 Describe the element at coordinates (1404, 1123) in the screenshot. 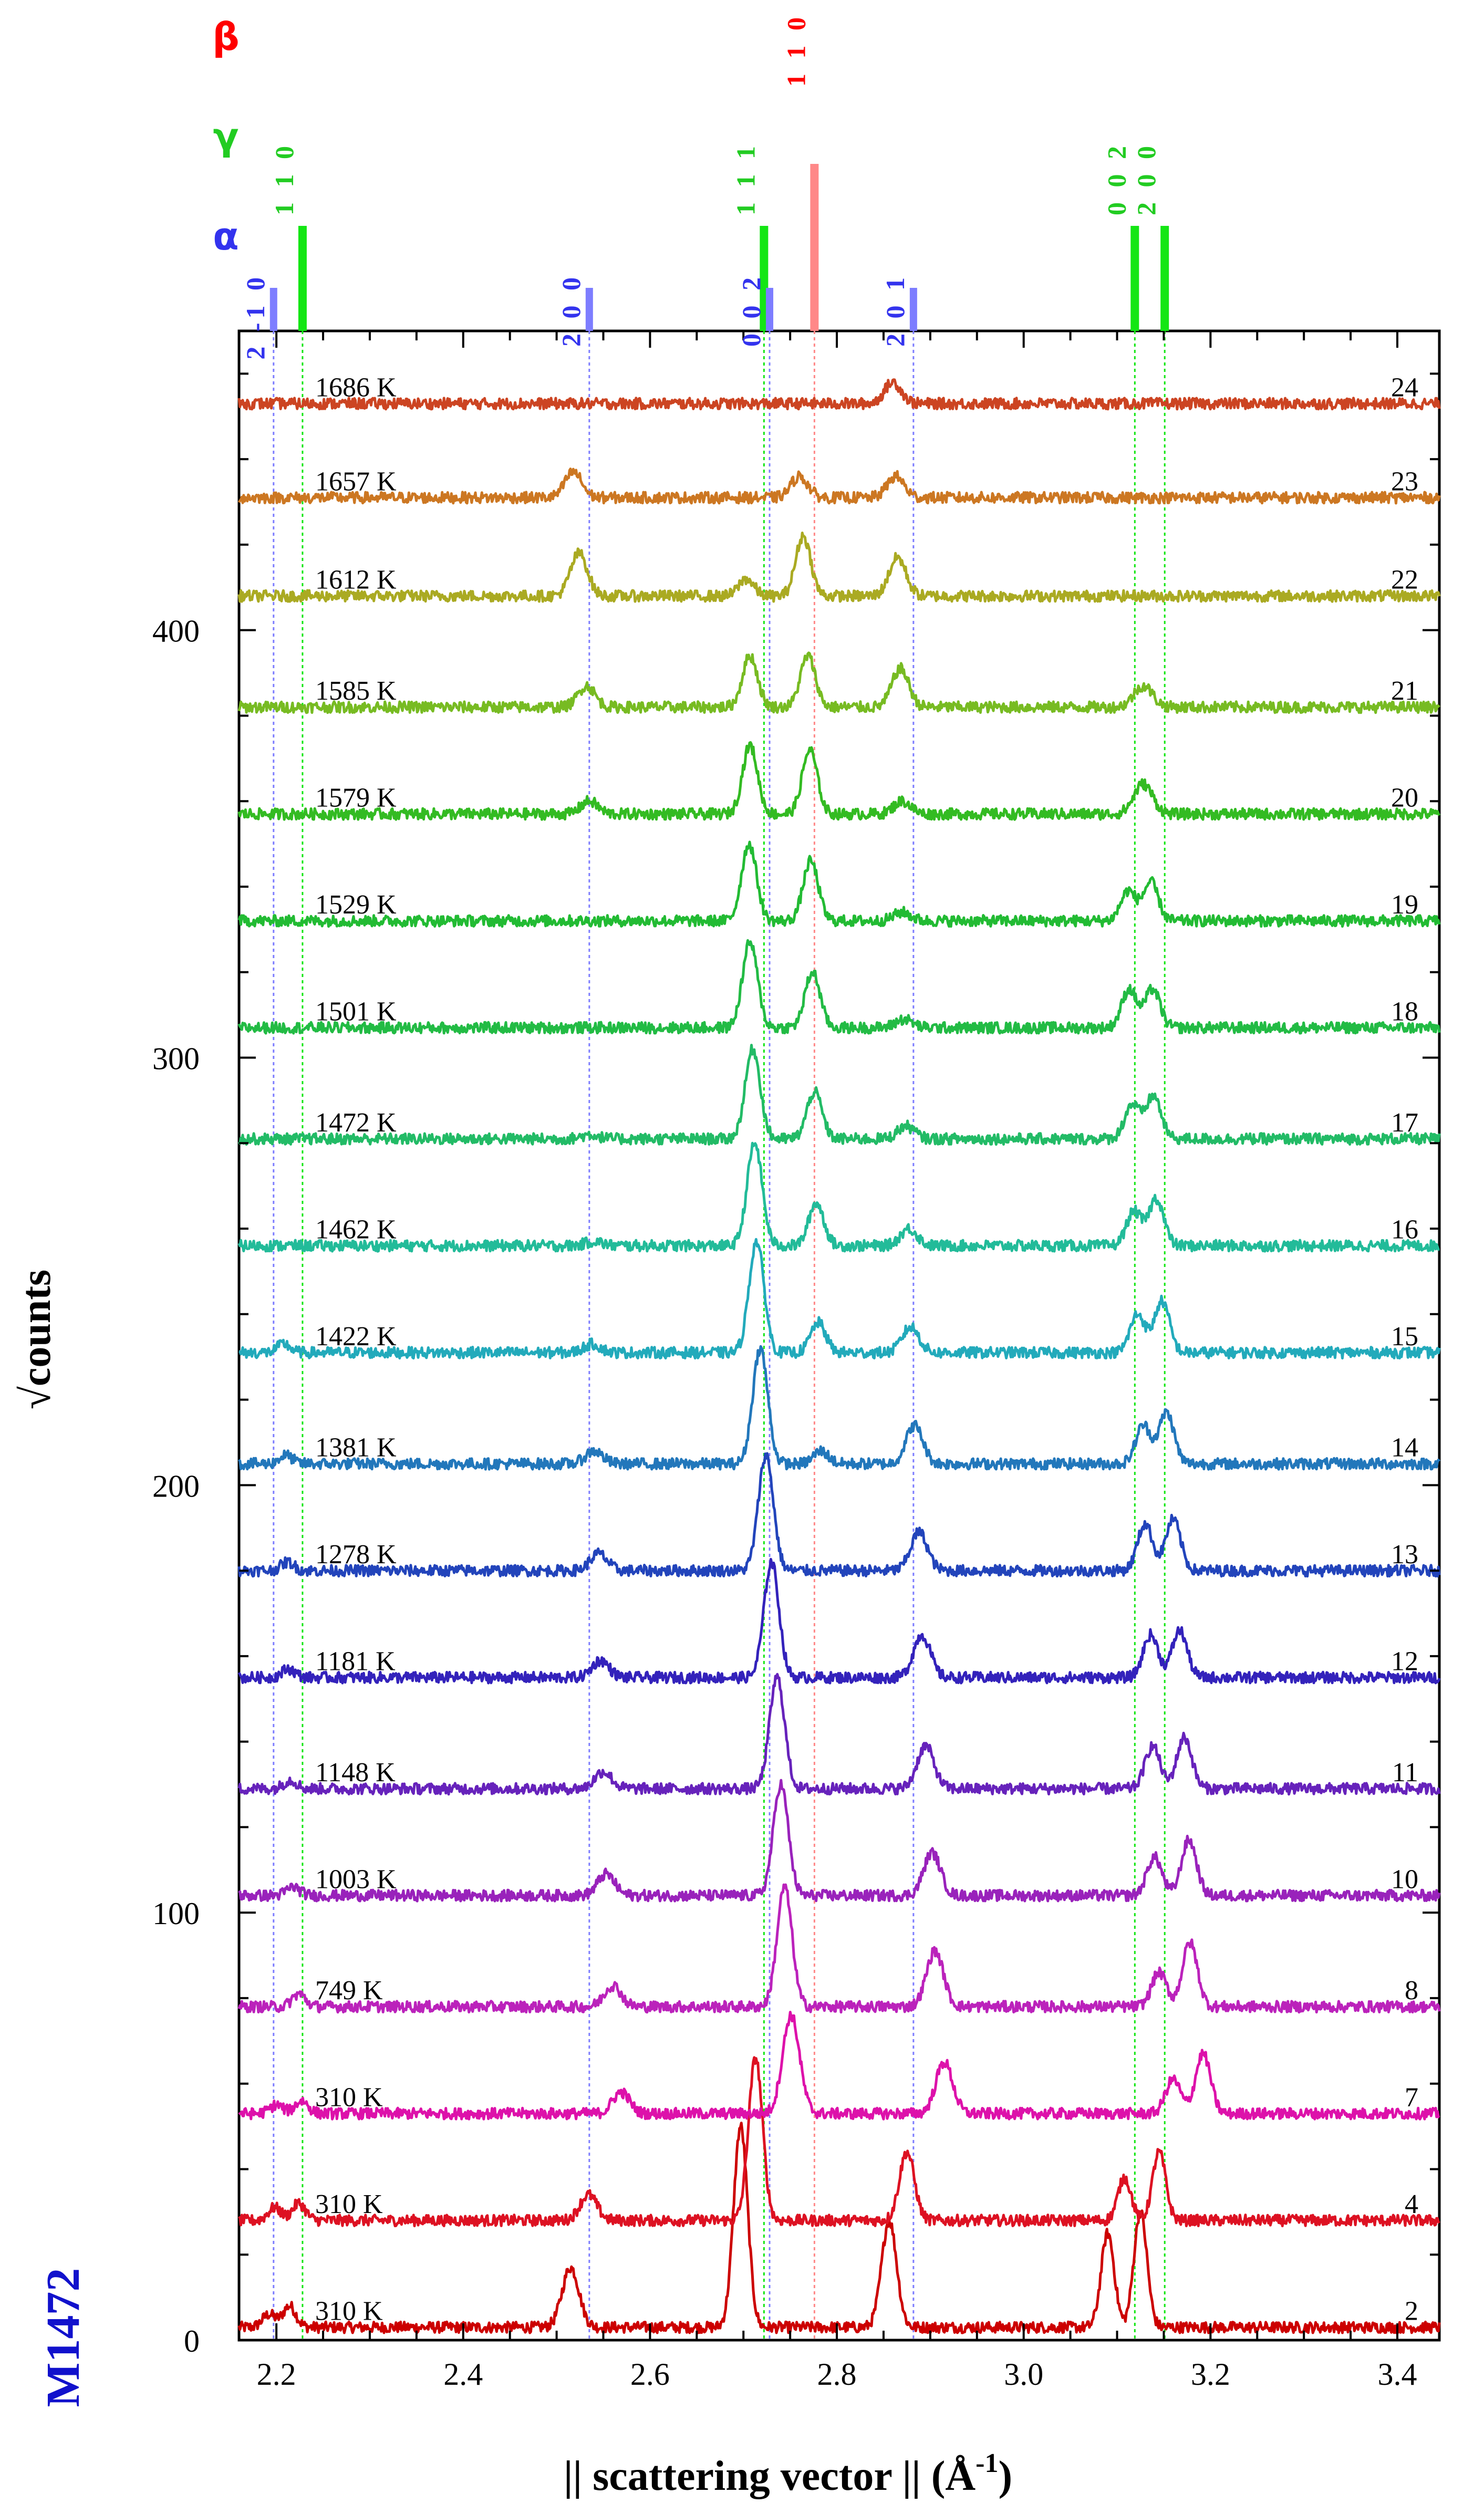

I see `run-number-label: 17` at that location.